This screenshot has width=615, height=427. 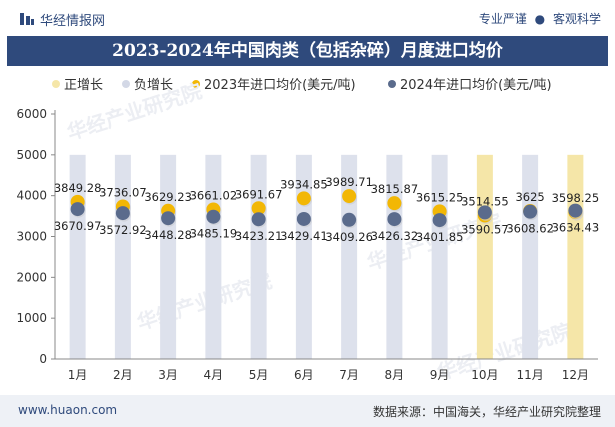 I want to click on x-tick-label: 5月, so click(x=259, y=375).